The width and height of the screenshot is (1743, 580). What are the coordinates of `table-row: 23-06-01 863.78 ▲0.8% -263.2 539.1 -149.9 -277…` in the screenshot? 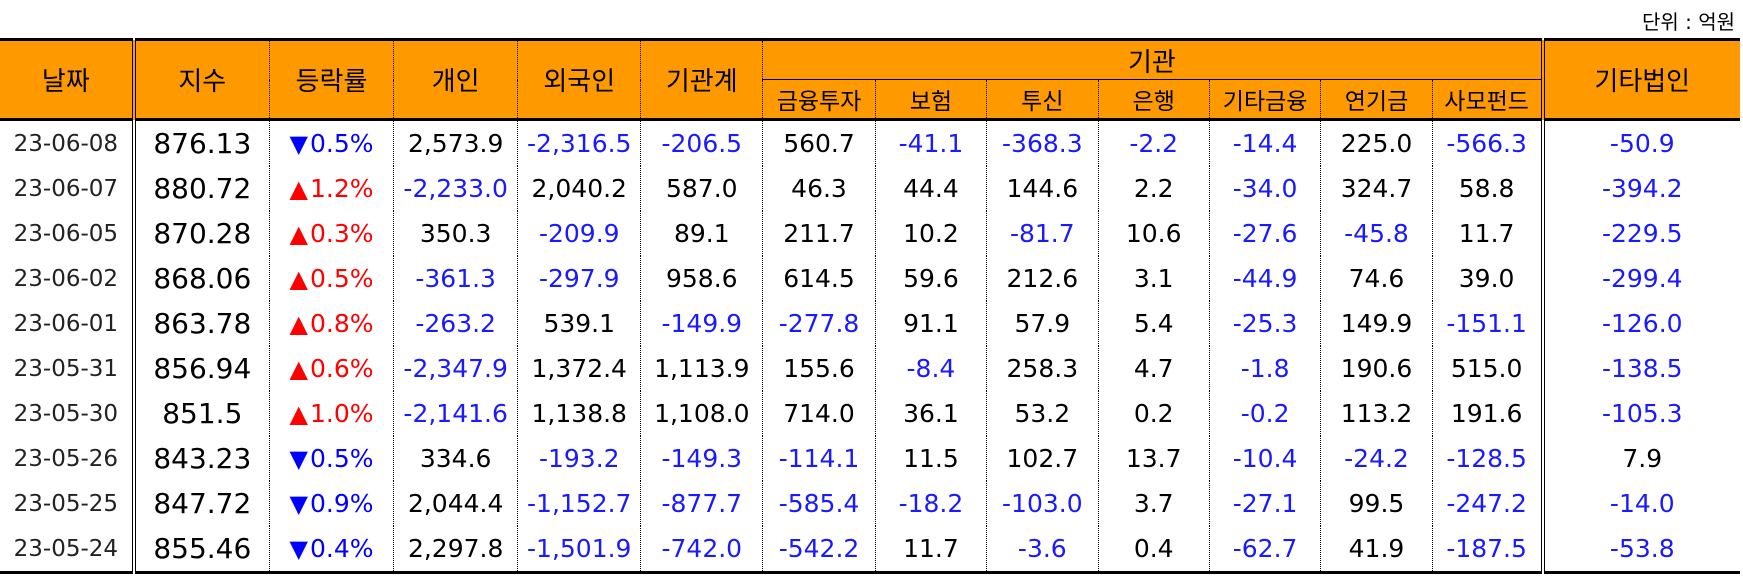 It's located at (870, 323).